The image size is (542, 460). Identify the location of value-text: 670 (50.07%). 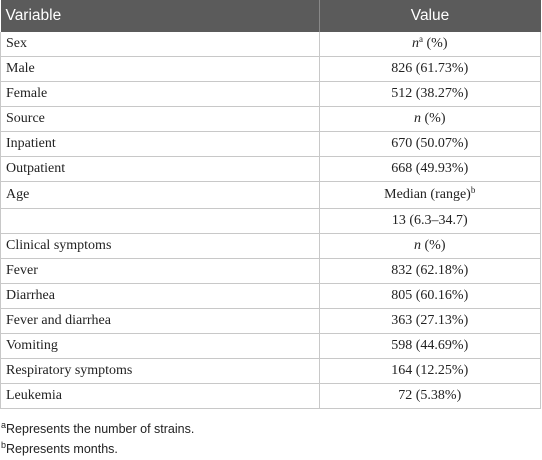
(430, 143).